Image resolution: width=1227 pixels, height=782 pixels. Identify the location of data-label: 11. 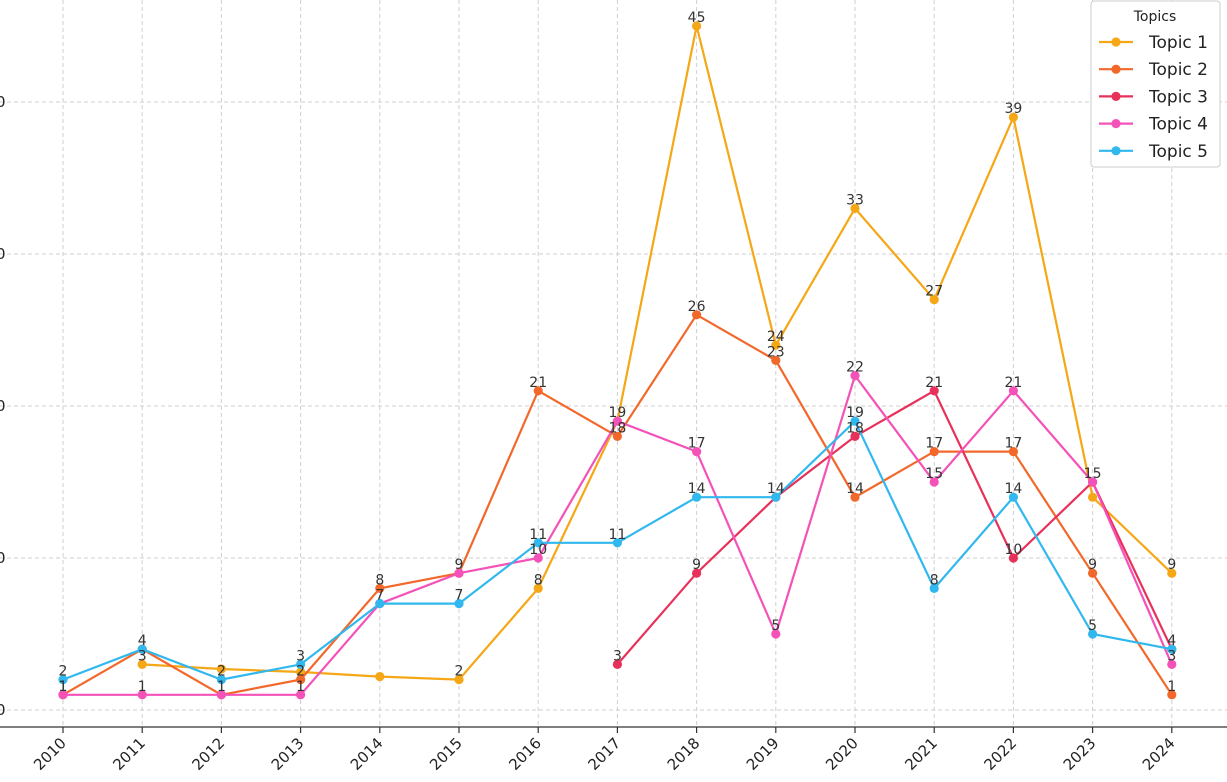
(617, 535).